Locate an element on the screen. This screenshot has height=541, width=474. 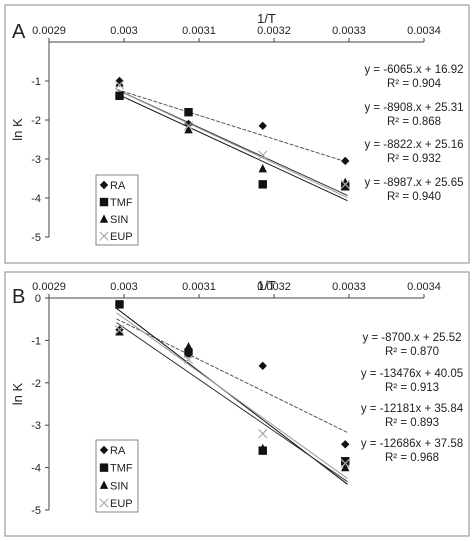
equation-eup: y = -8987.x + 25.65 is located at coordinates (413, 183).